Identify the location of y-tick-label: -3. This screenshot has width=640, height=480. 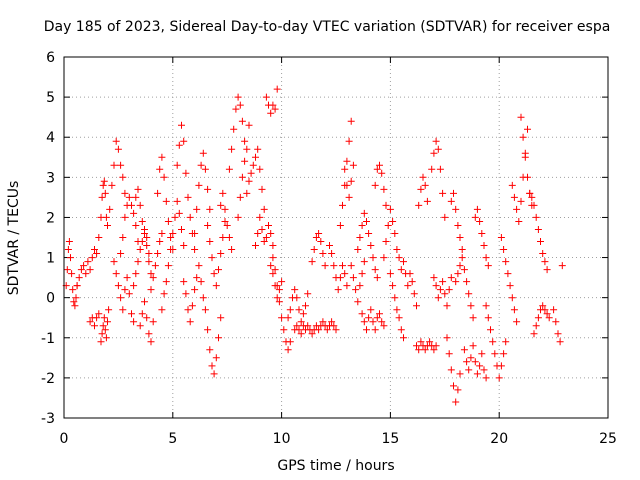
(48, 419).